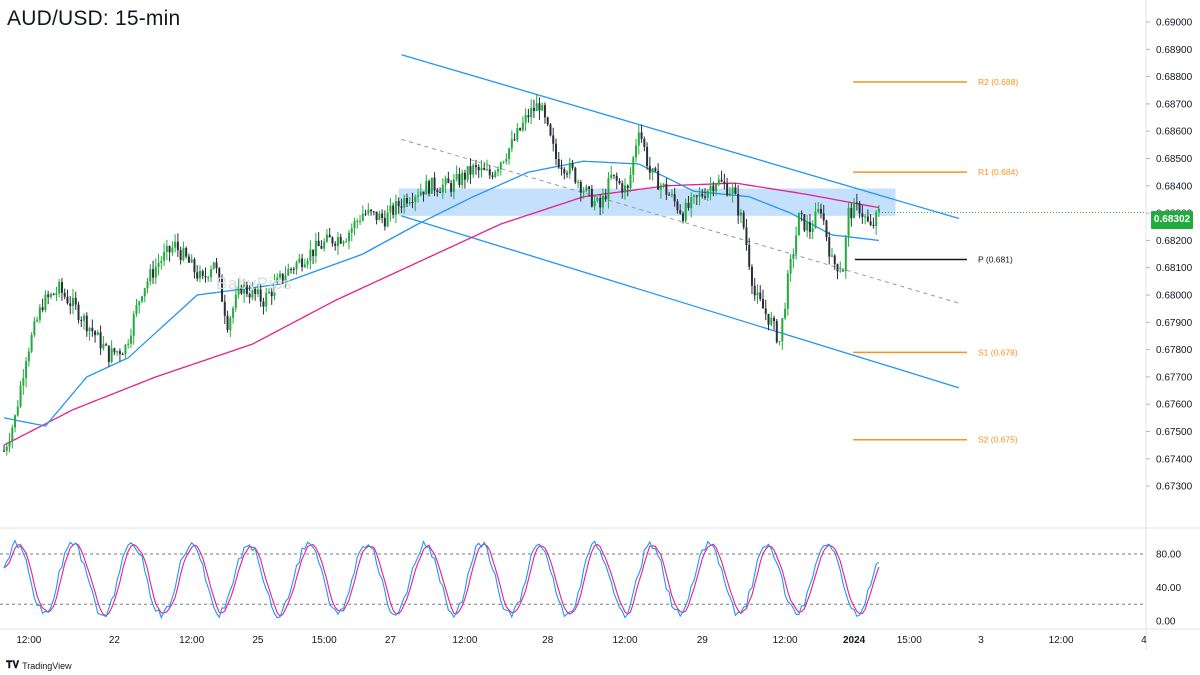 The image size is (1200, 675). I want to click on channel-lower-line, so click(680, 302).